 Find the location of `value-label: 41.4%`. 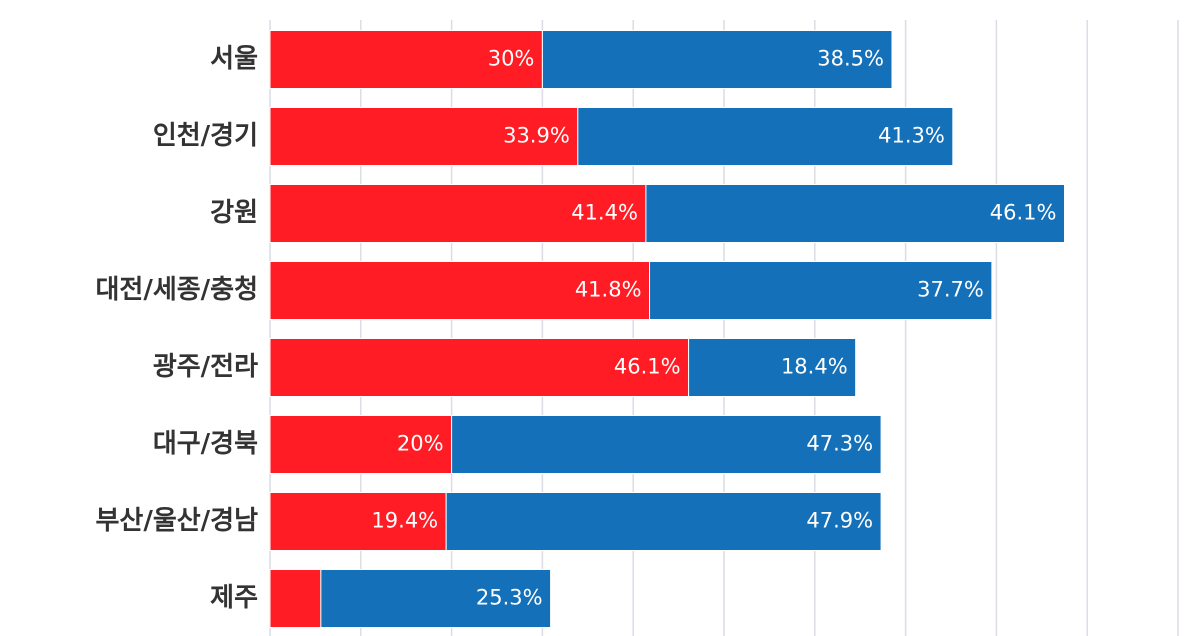

value-label: 41.4% is located at coordinates (604, 213).